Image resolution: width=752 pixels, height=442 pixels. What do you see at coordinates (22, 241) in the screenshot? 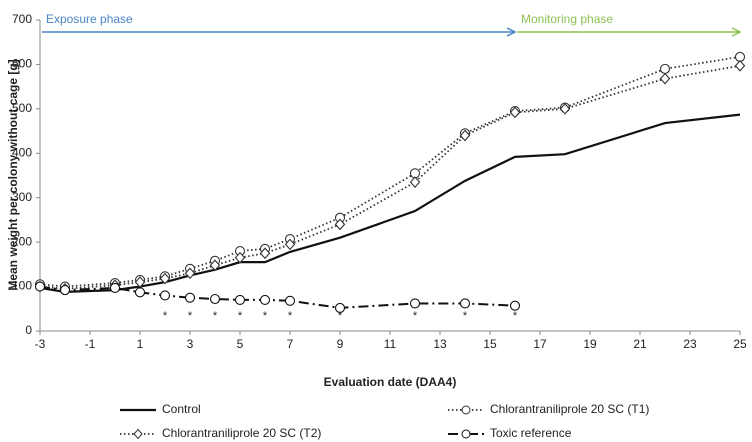
I see `y-tick-label: 200` at bounding box center [22, 241].